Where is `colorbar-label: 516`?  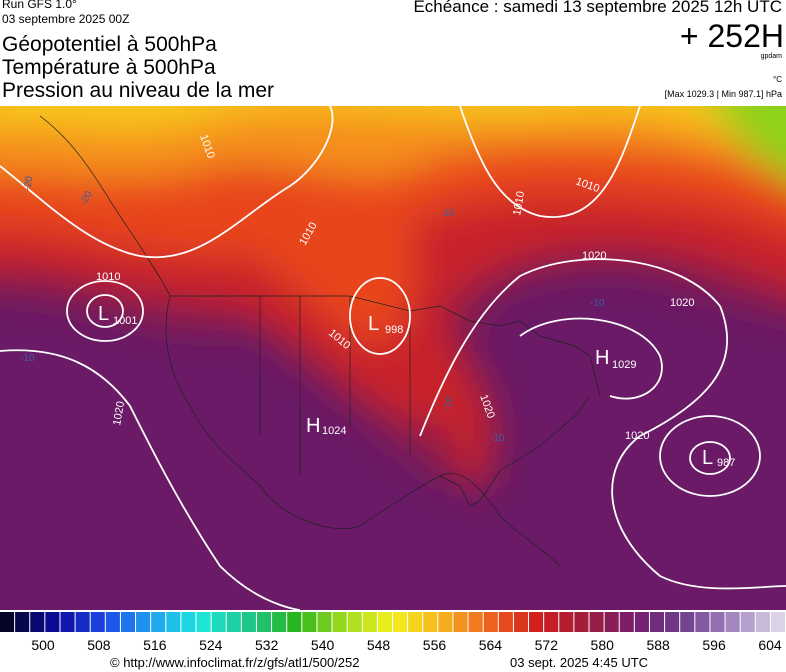 colorbar-label: 516 is located at coordinates (155, 645).